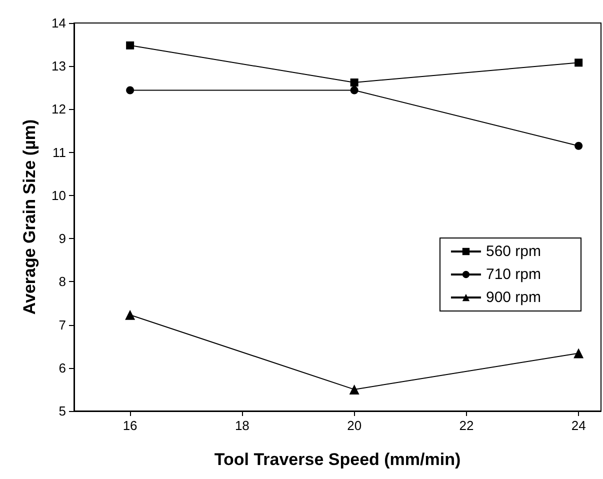  I want to click on y-tick-label: 6, so click(62, 368).